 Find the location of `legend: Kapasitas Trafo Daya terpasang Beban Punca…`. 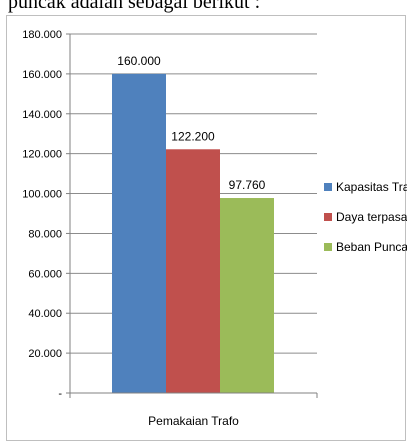

legend: Kapasitas Trafo Daya terpasang Beban Punca… is located at coordinates (365, 217).